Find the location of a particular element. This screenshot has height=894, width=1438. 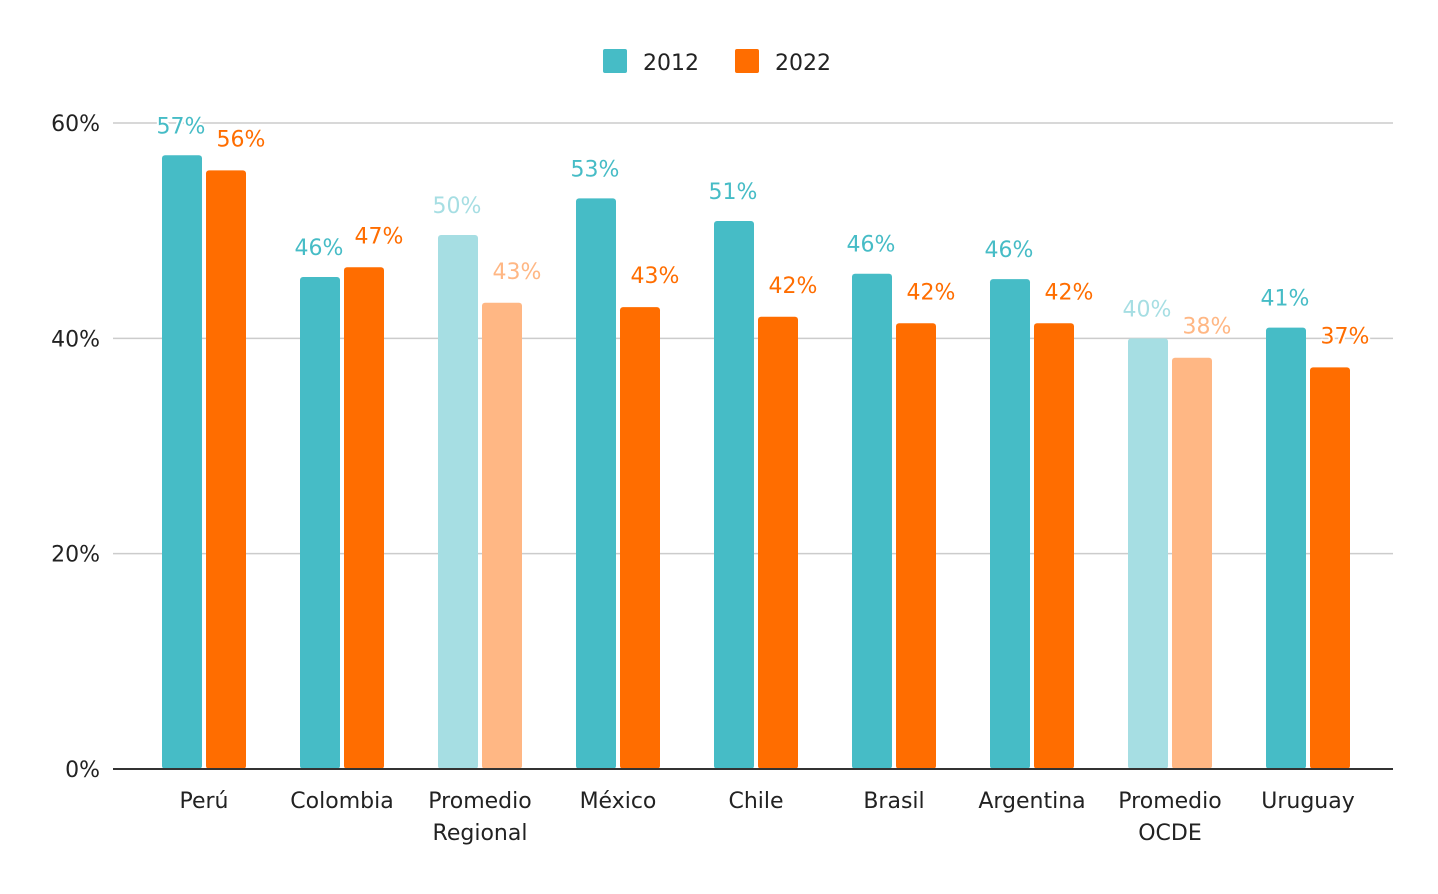

data-label-2012-3: 53% is located at coordinates (595, 169).